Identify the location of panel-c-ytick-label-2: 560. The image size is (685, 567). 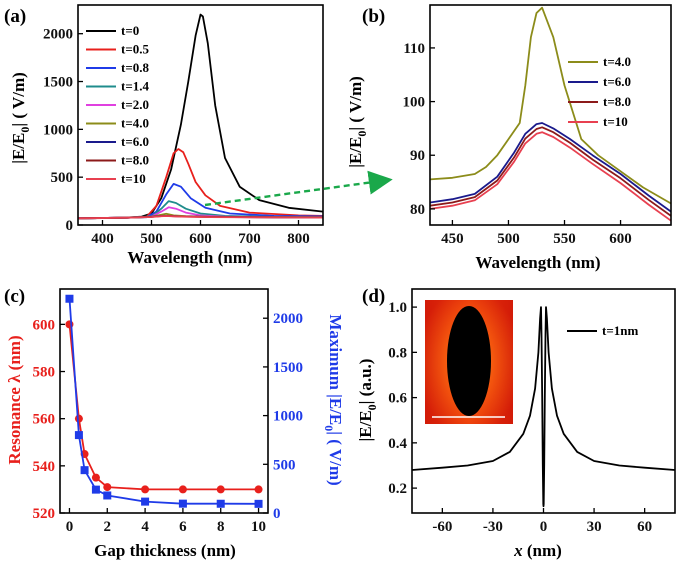
(44, 420).